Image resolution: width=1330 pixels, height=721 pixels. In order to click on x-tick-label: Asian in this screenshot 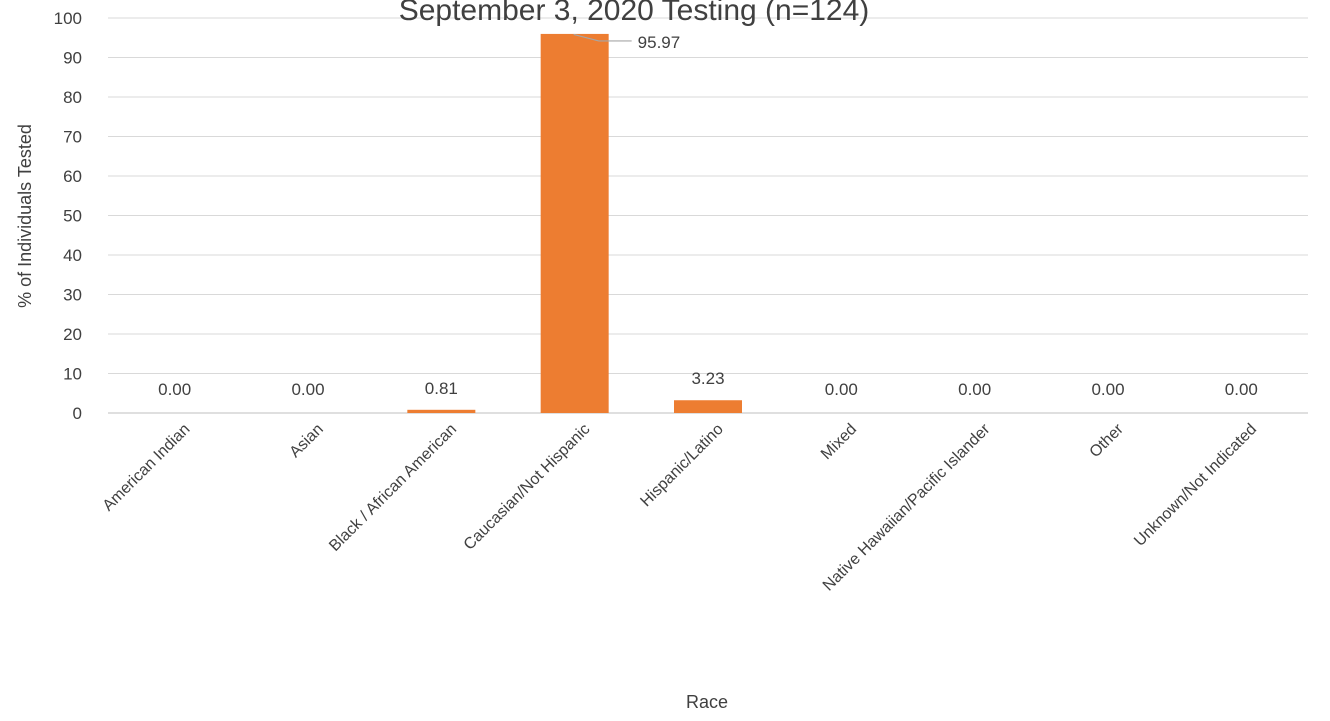, I will do `click(307, 441)`.